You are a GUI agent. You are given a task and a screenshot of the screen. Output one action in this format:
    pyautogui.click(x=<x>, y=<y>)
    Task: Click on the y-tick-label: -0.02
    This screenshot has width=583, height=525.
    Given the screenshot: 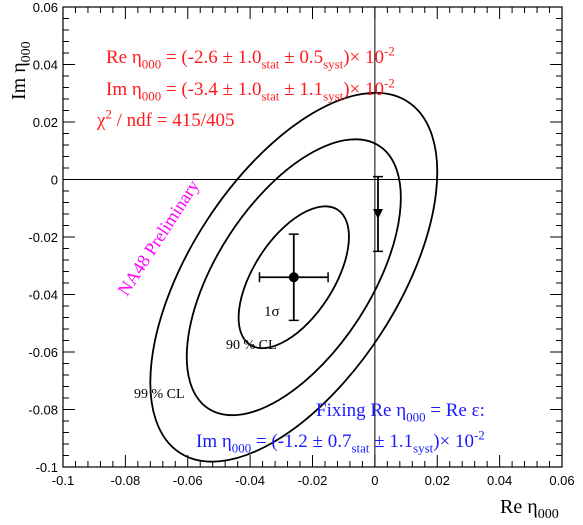 What is the action you would take?
    pyautogui.click(x=43, y=237)
    